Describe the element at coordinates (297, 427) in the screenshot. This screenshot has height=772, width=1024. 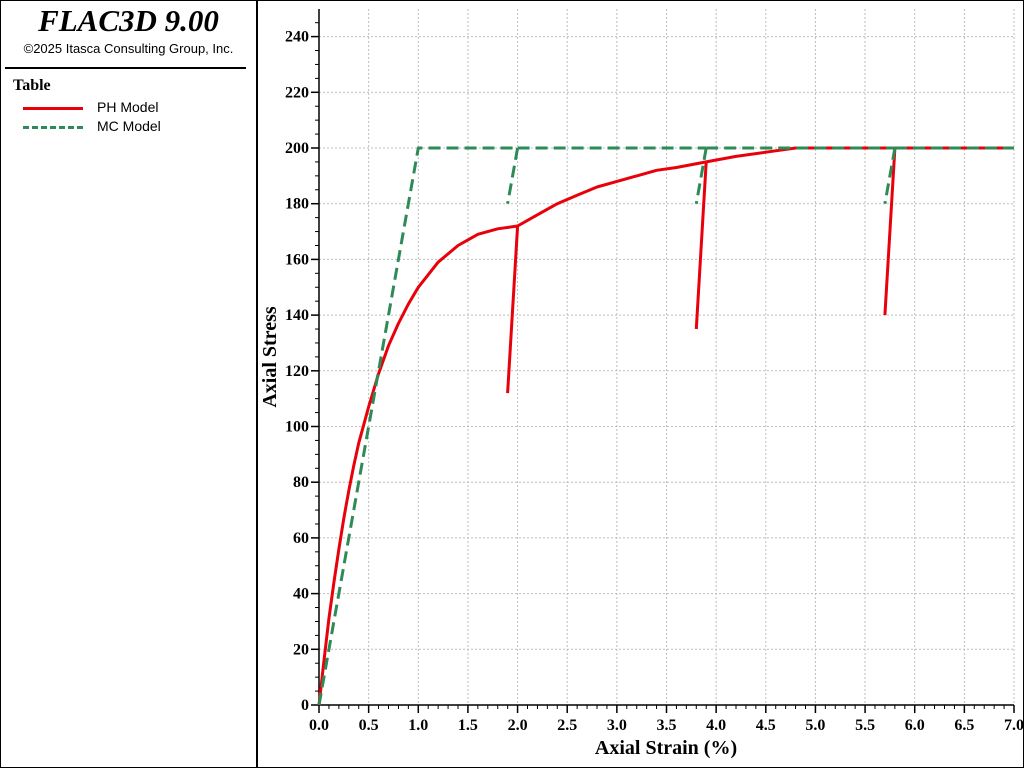
I see `y-tick-label: 100` at that location.